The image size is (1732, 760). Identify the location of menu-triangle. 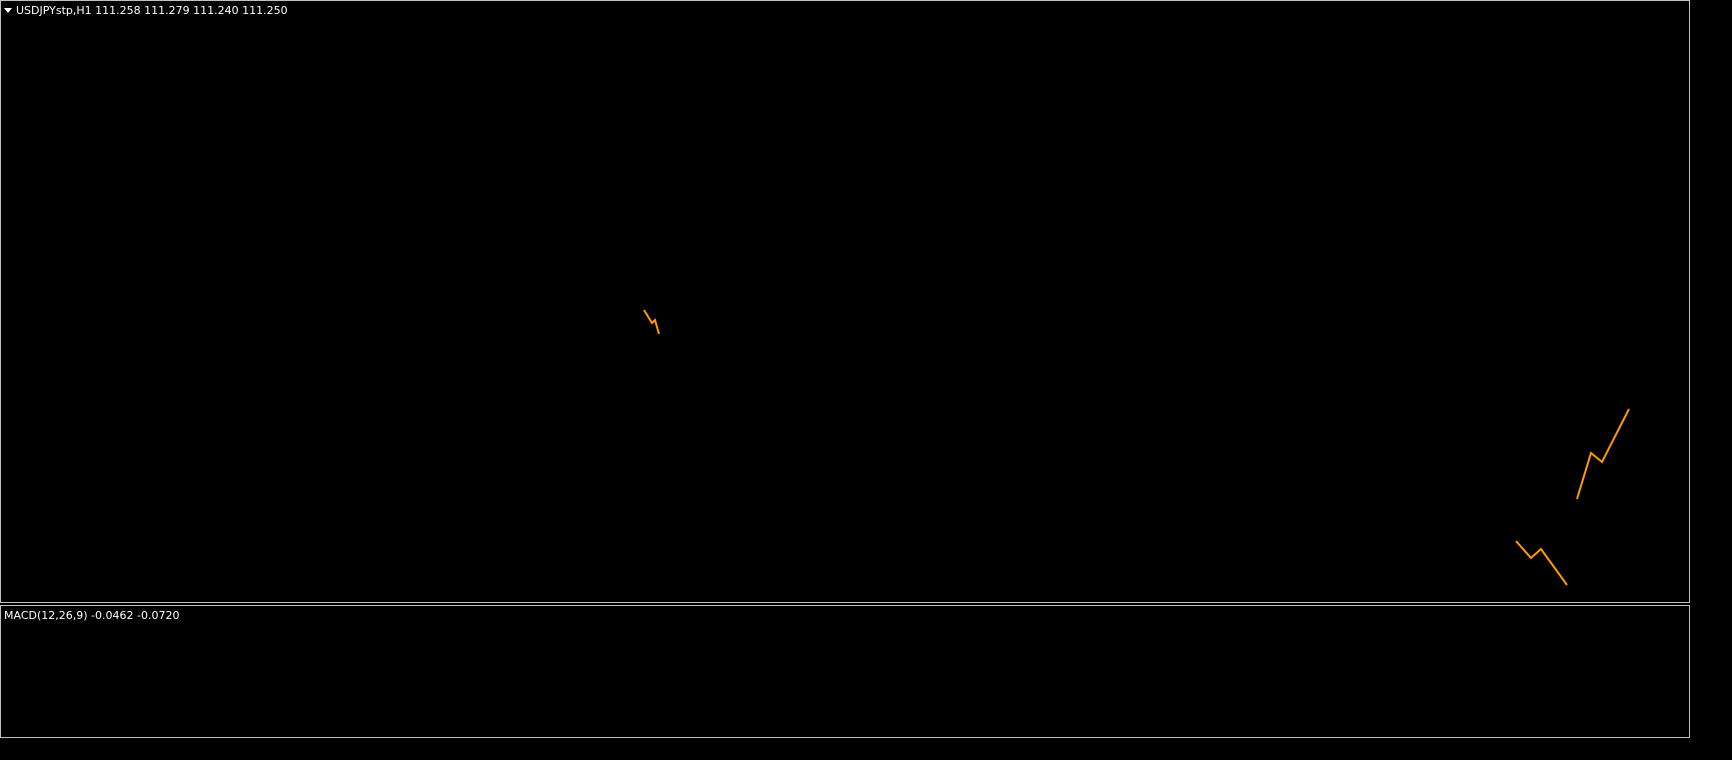
(8, 10).